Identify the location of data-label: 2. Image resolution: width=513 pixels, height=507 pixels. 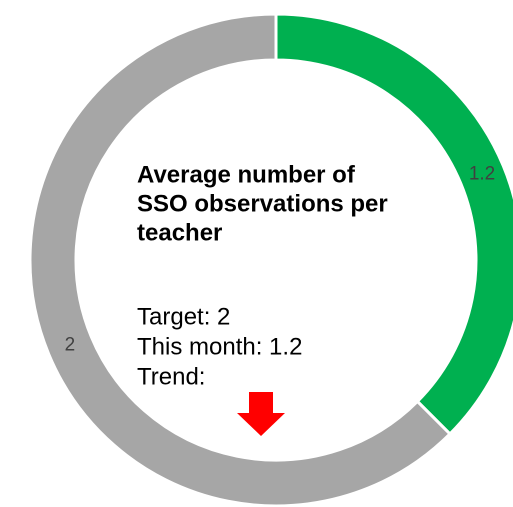
(70, 344).